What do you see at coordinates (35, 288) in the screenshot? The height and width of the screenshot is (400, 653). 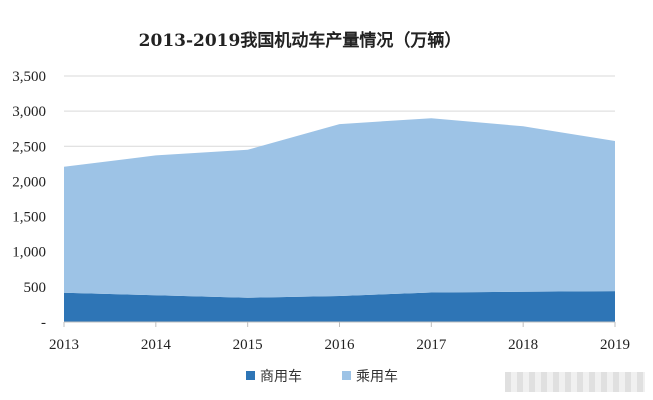 I see `y-tick-label: 500` at bounding box center [35, 288].